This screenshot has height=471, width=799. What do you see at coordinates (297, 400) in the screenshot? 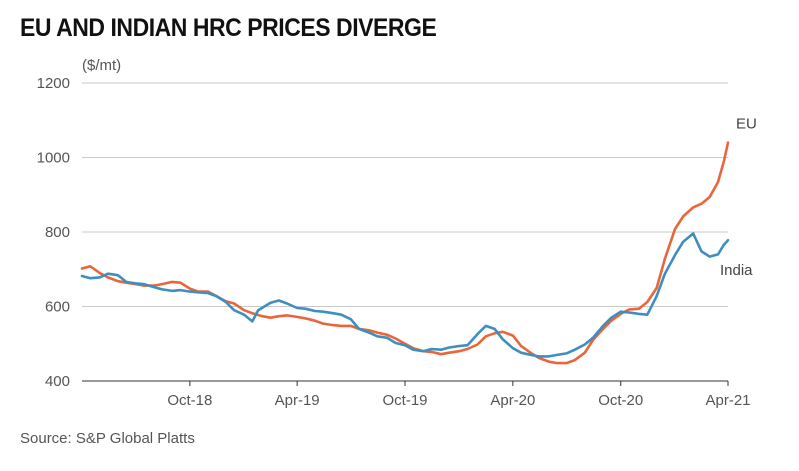
I see `x-tick-label: Apr-19` at bounding box center [297, 400].